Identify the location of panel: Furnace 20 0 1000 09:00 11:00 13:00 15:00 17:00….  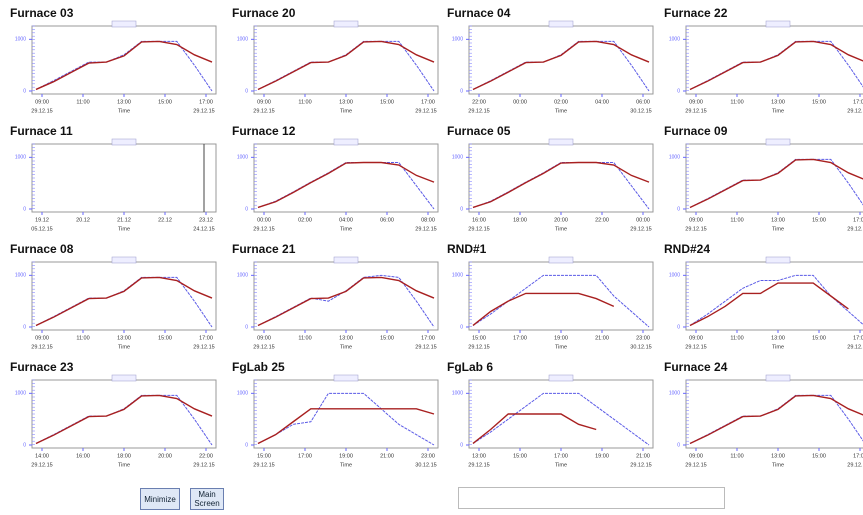
(335, 60).